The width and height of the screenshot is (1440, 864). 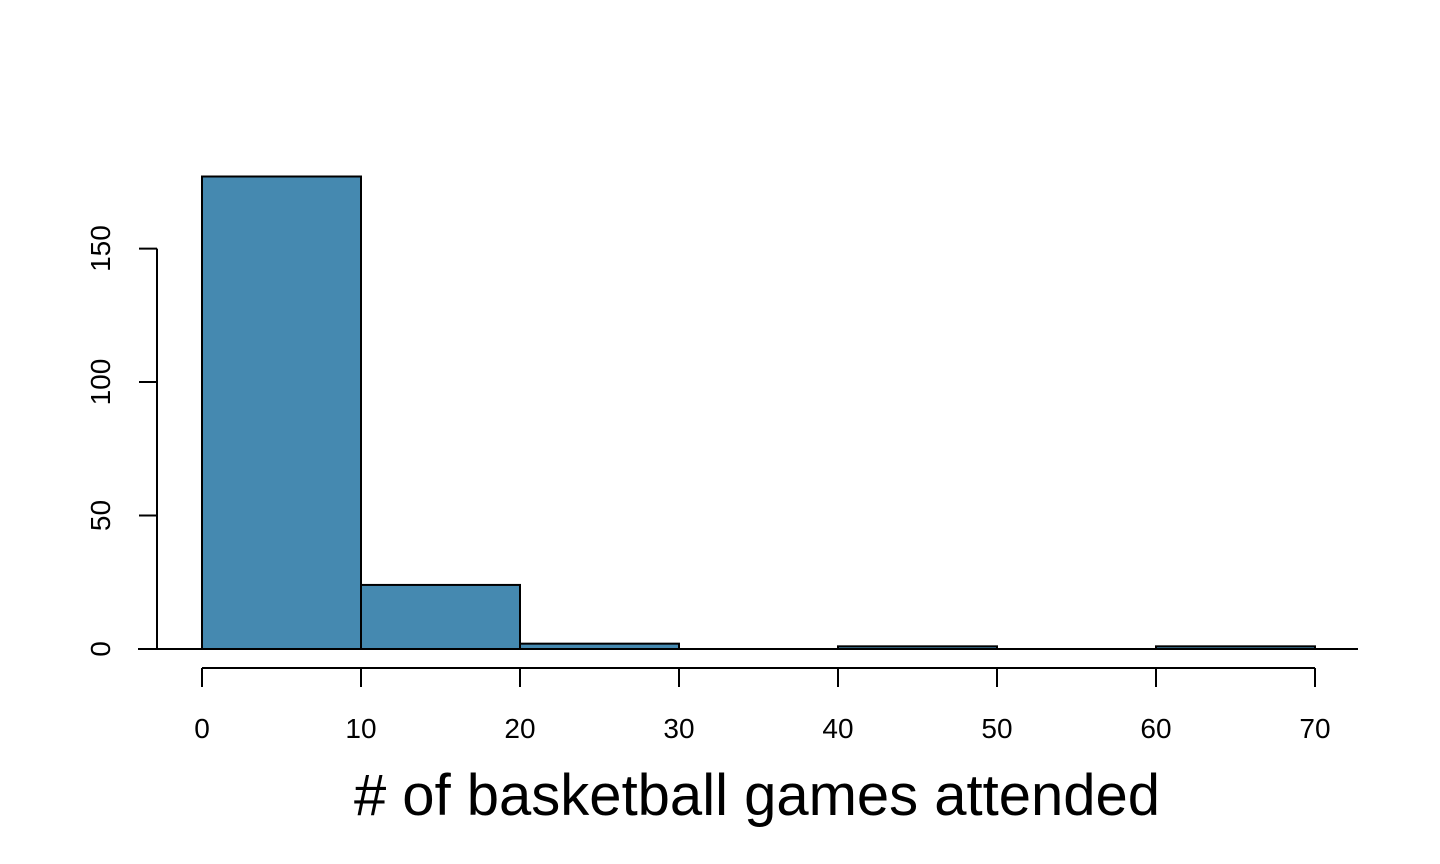 What do you see at coordinates (1155, 728) in the screenshot?
I see `x-tick-label-6: 60` at bounding box center [1155, 728].